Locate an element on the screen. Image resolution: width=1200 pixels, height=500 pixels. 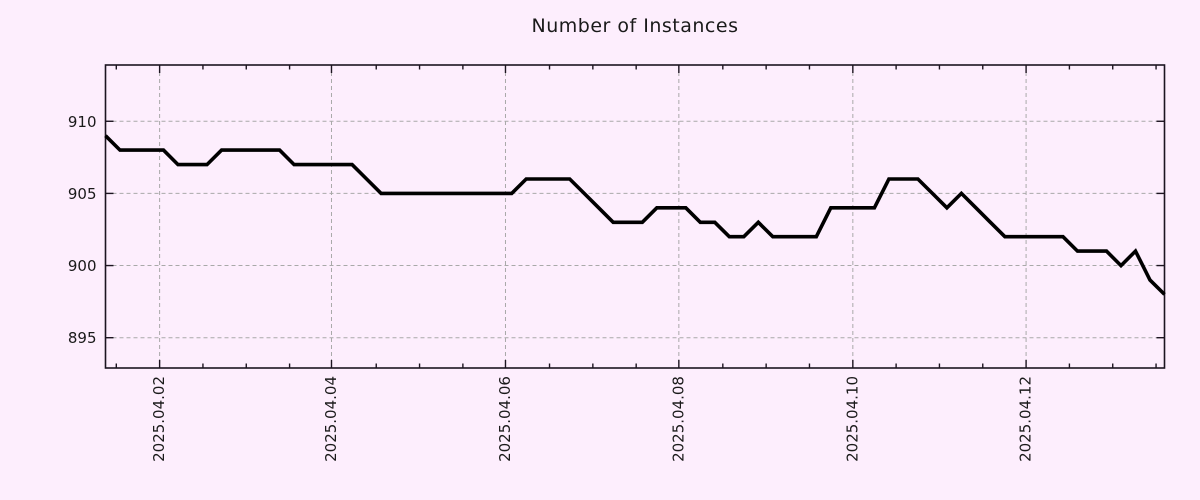
y-tick-label: 905 is located at coordinates (82, 194).